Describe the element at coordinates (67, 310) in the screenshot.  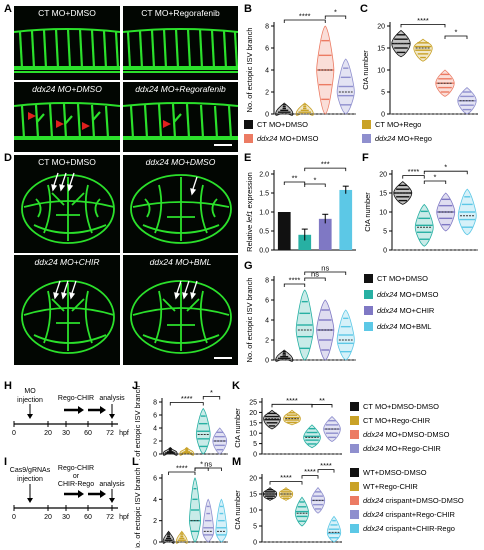
I see `micrograph-d-ddx24-chir: ddx24 MO+CHIR` at that location.